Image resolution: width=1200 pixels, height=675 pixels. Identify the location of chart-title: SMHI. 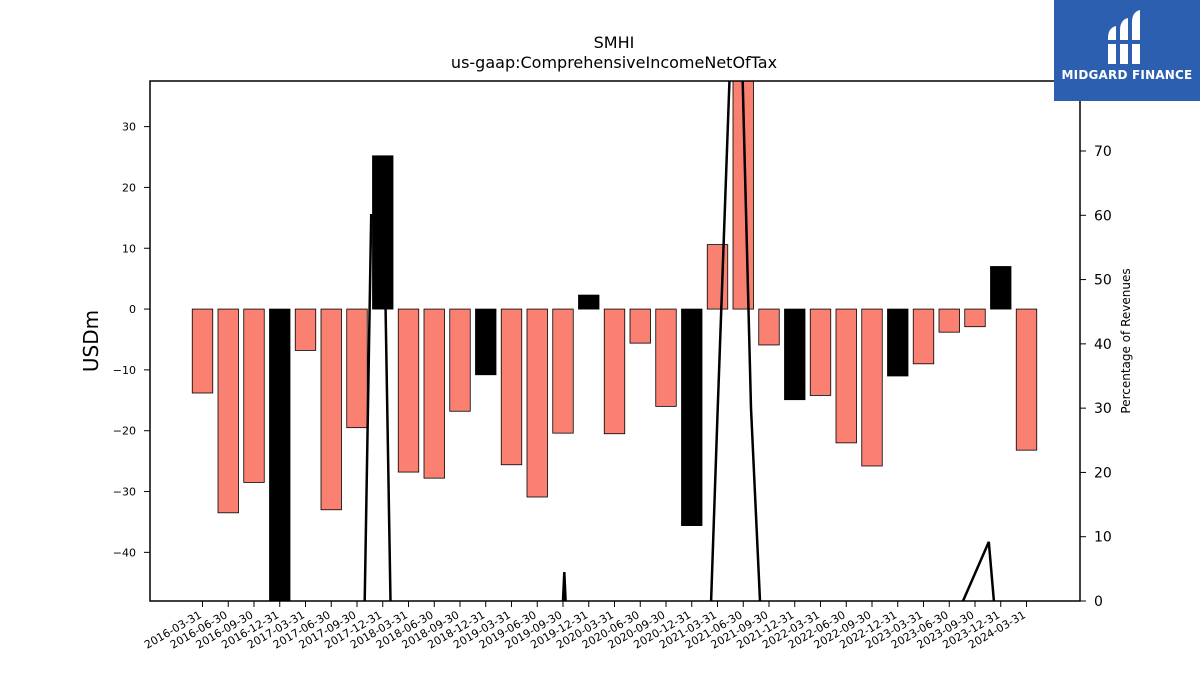
(614, 42).